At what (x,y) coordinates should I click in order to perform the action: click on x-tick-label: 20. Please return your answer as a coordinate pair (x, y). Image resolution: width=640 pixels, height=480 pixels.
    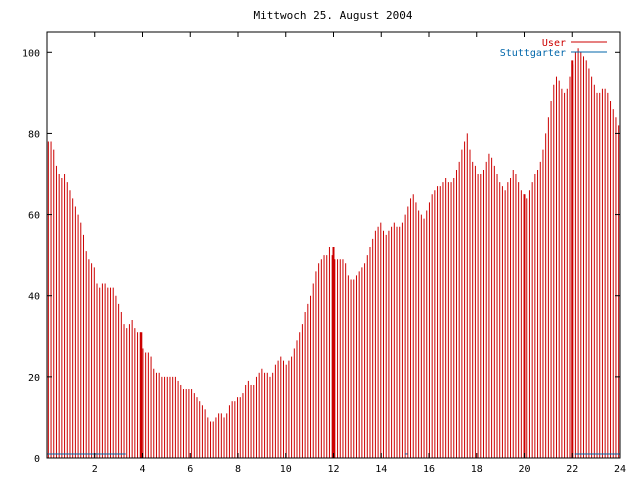
    Looking at the image, I should click on (524, 469).